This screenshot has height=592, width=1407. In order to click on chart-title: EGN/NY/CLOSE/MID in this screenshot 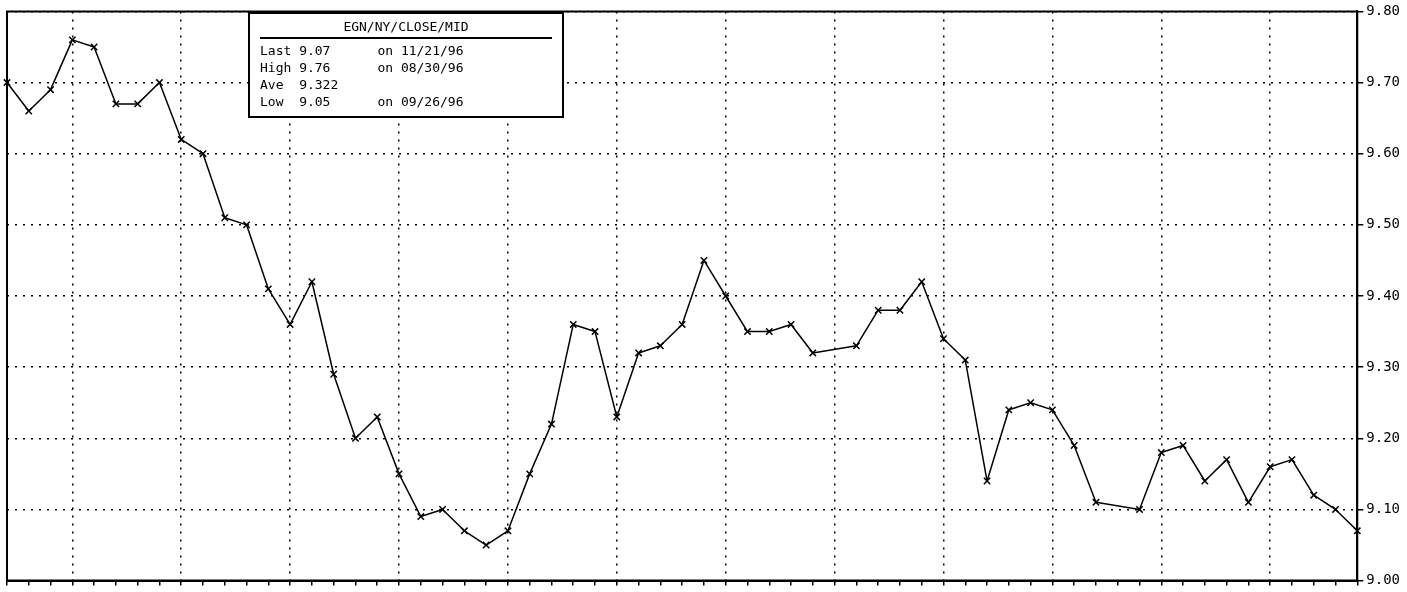, I will do `click(406, 26)`.